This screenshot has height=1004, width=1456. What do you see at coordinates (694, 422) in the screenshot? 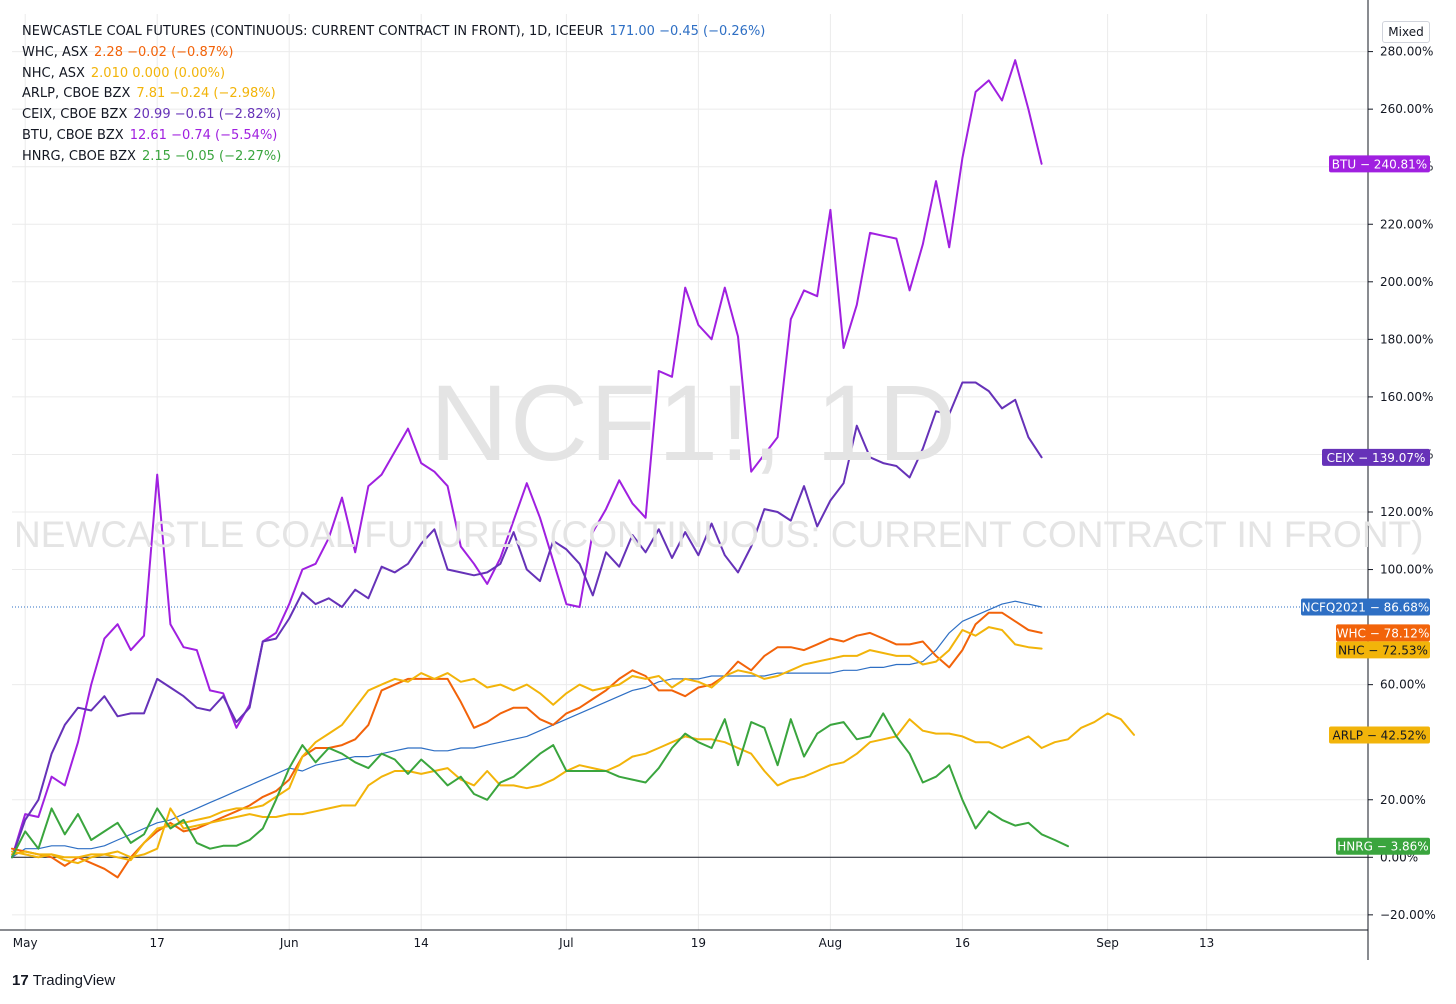
I see `watermark-symbol: NCF1!, 1D` at bounding box center [694, 422].